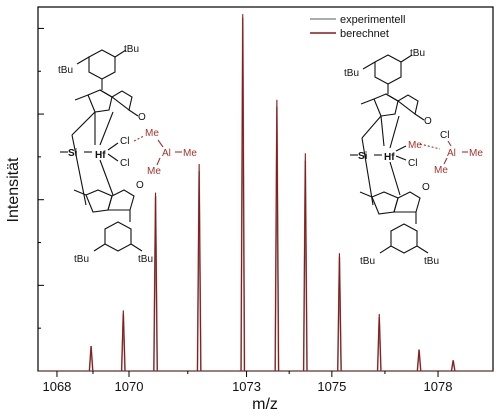 The image size is (500, 416). I want to click on x-axis-title: m/z, so click(265, 404).